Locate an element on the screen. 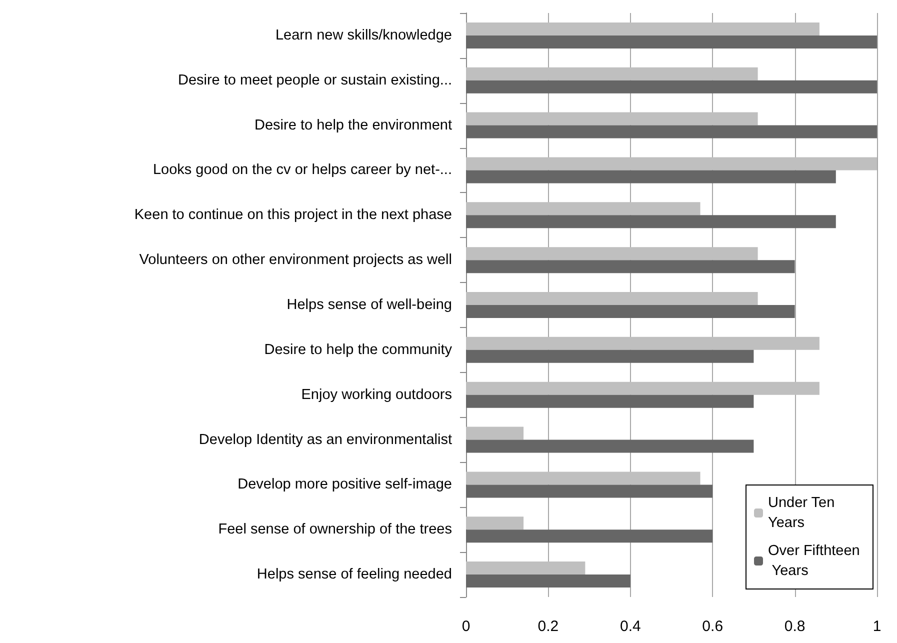 This screenshot has height=643, width=897. y-tick-label: Learn new skills/knowledge is located at coordinates (363, 35).